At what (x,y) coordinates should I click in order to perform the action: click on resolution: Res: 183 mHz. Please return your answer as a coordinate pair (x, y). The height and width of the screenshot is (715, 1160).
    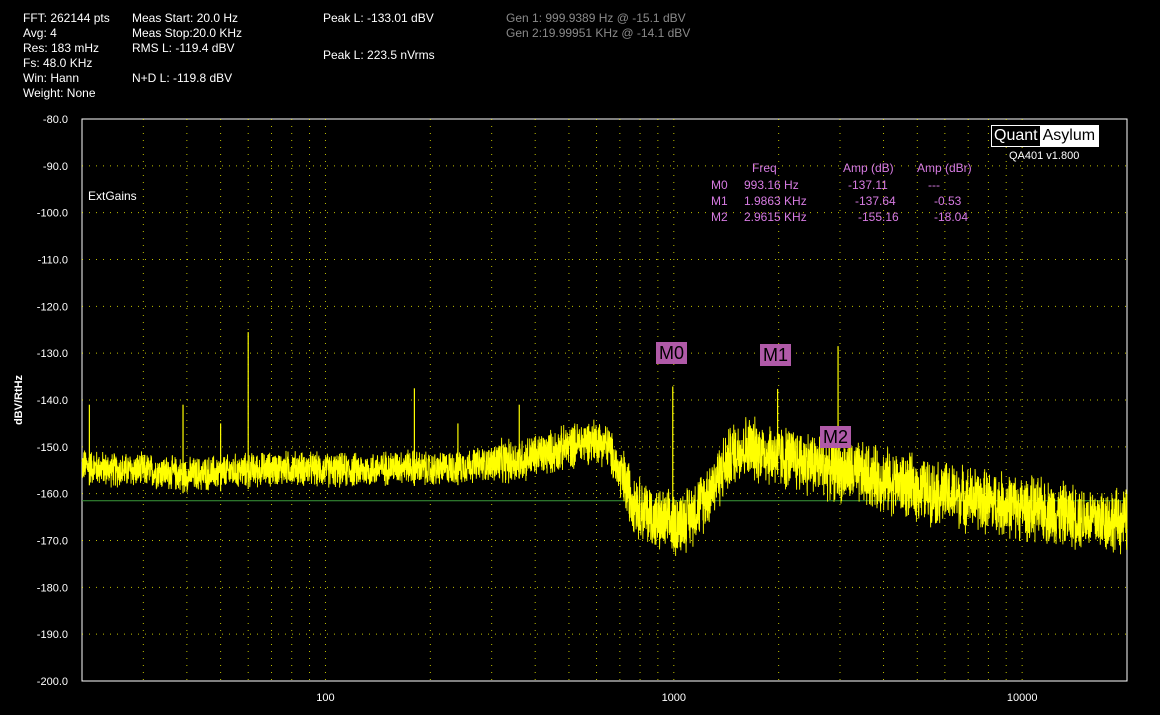
    Looking at the image, I should click on (61, 48).